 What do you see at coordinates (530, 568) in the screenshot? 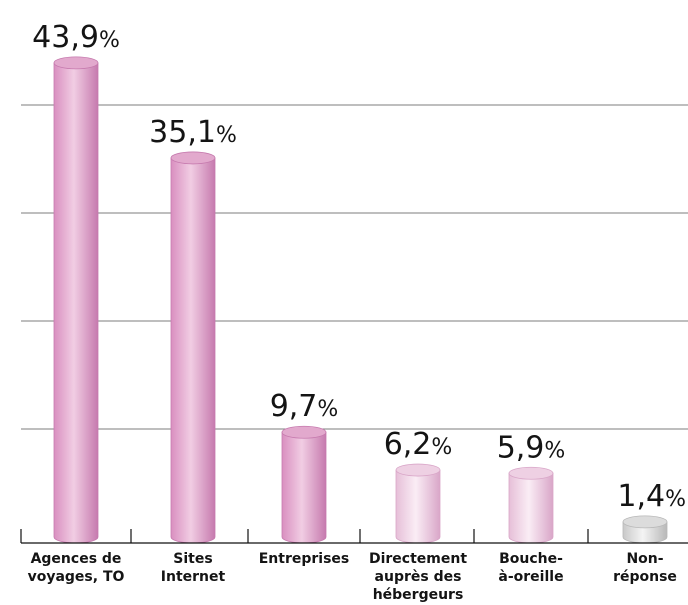
I see `category-label: Bouche-à-oreille` at bounding box center [530, 568].